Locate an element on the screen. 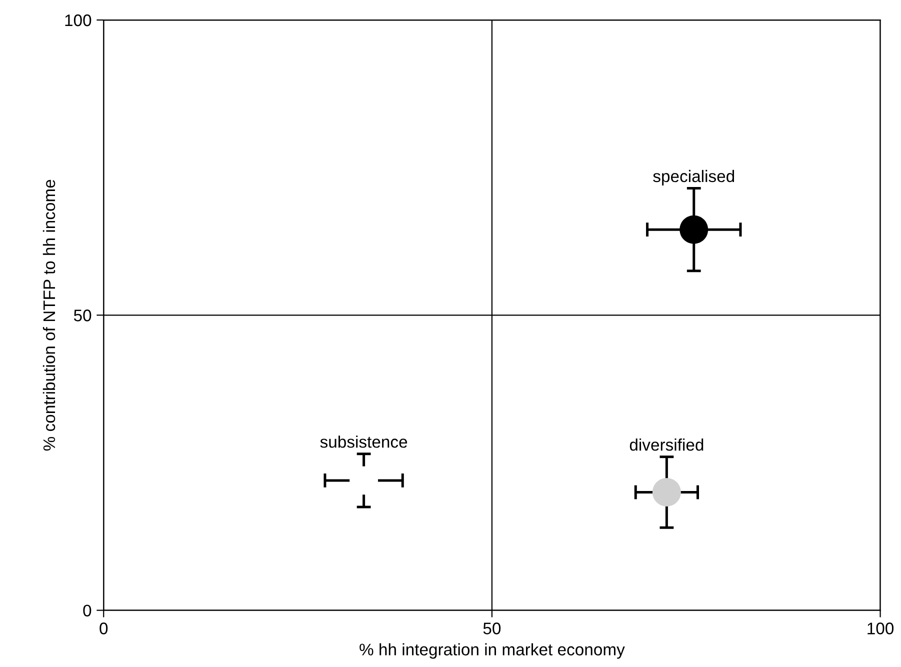  y-tick-label: 50 is located at coordinates (83, 316).